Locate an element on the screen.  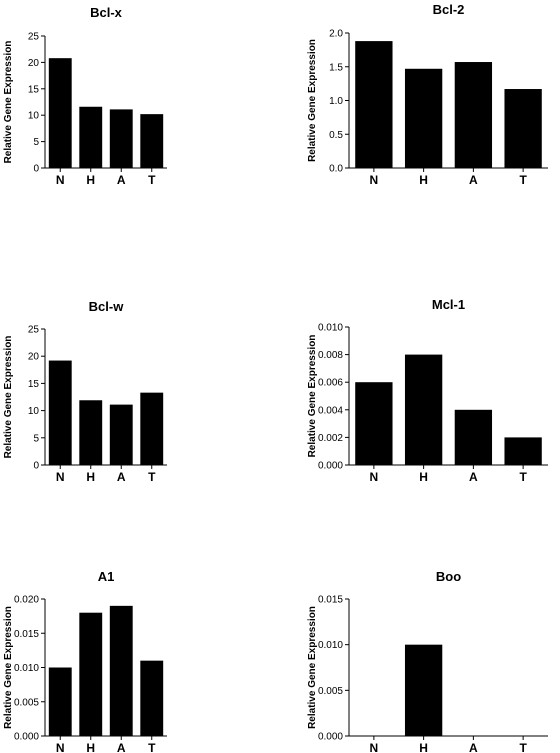
y-tick-label: 1.5 is located at coordinates (336, 67).